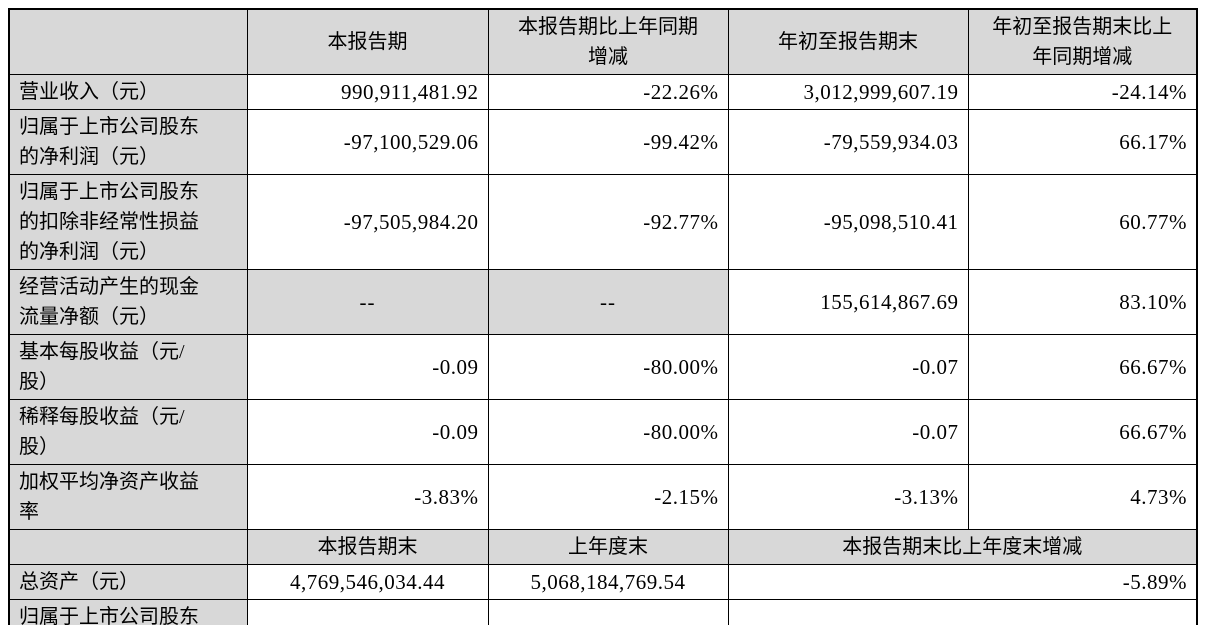 The width and height of the screenshot is (1212, 625). I want to click on table-header-bottom: 本报告期末 上年度末 本报告期末比上年度末增减, so click(603, 547).